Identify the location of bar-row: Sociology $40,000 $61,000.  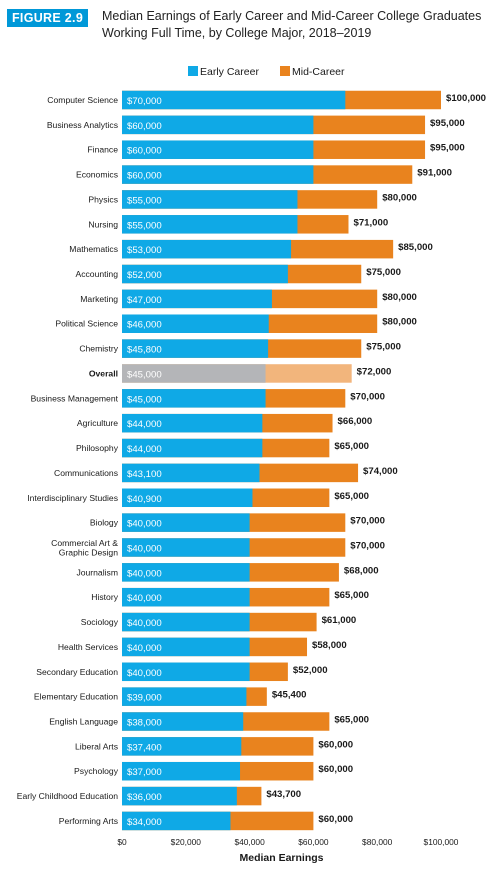
(218, 622).